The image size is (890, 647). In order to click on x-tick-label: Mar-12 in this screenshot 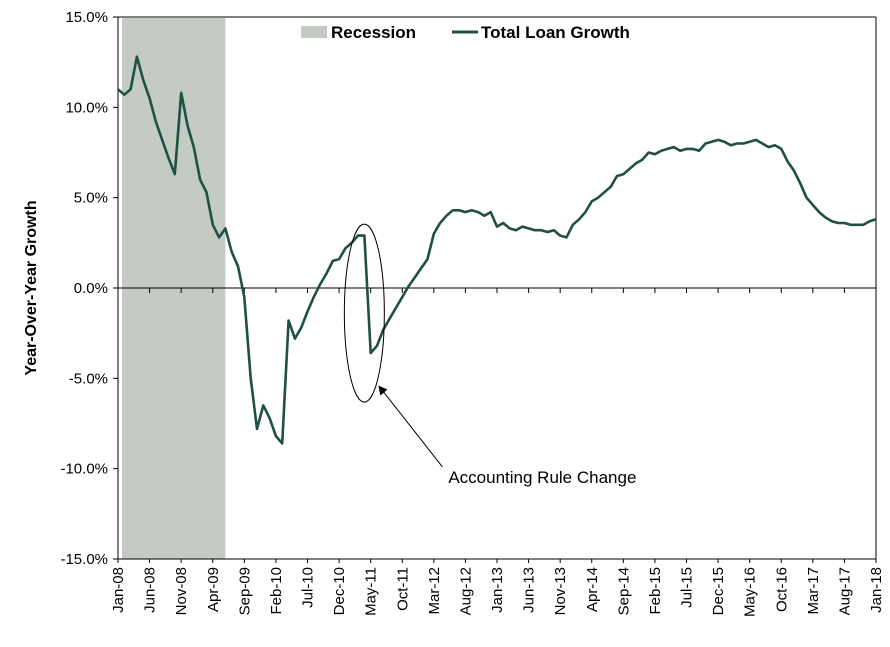, I will do `click(434, 591)`.